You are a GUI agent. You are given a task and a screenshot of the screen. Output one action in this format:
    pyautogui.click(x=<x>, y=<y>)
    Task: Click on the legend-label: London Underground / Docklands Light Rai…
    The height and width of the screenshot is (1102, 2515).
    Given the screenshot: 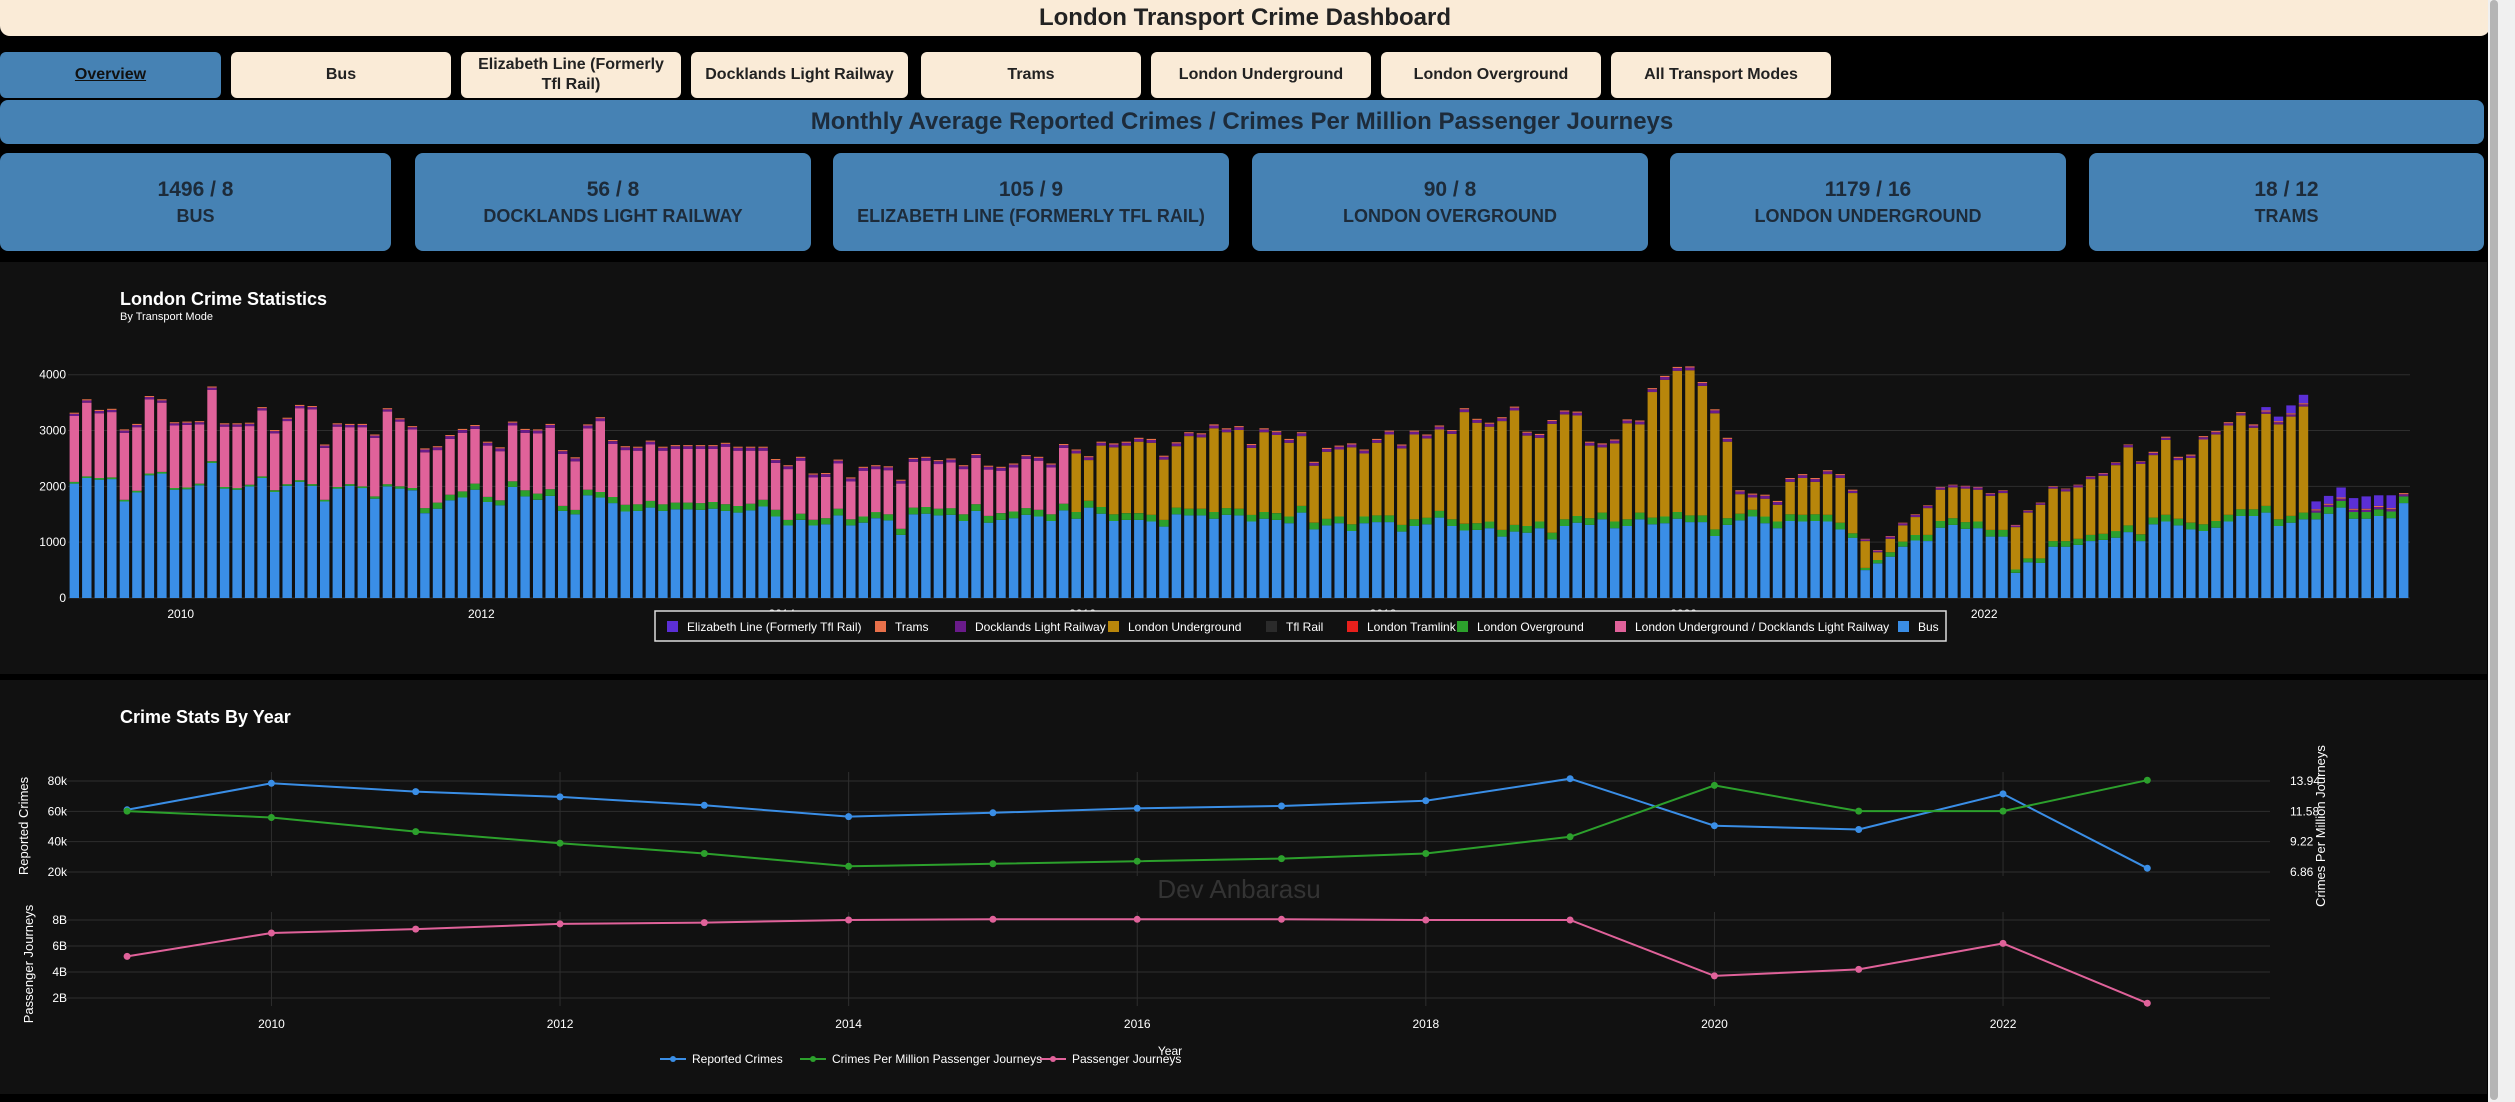 What is the action you would take?
    pyautogui.click(x=1762, y=627)
    